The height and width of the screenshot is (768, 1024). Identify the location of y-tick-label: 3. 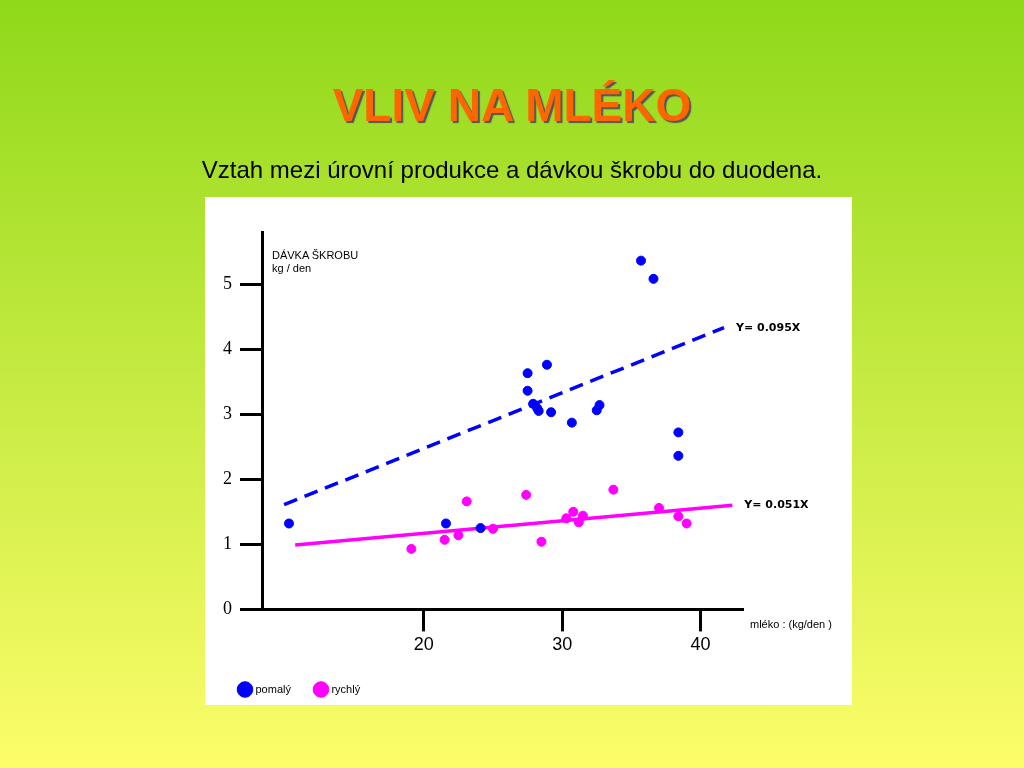
(227, 412).